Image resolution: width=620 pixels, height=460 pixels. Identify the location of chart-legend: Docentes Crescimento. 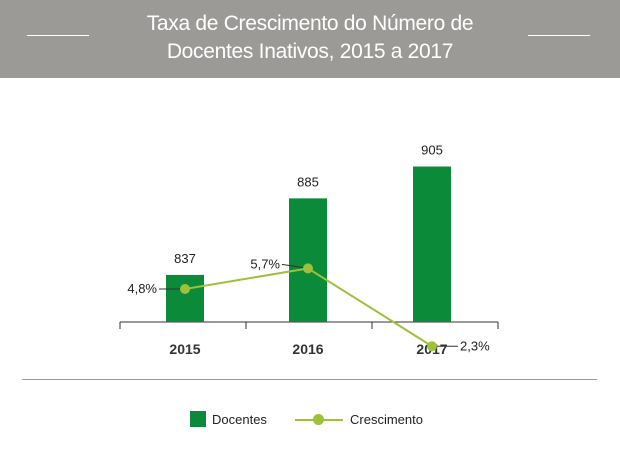
(310, 420).